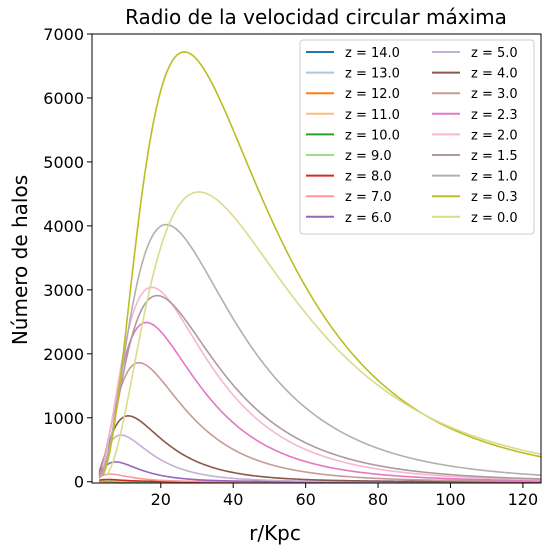 This screenshot has height=554, width=550. Describe the element at coordinates (63, 226) in the screenshot. I see `y-tick-label-4: 4000` at that location.